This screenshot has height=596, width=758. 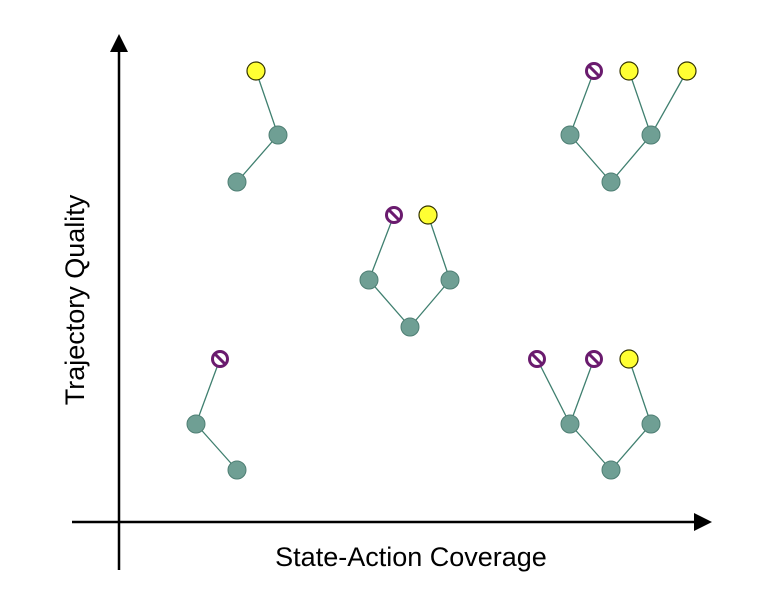 I want to click on x-axis-arrowhead, so click(x=703, y=522).